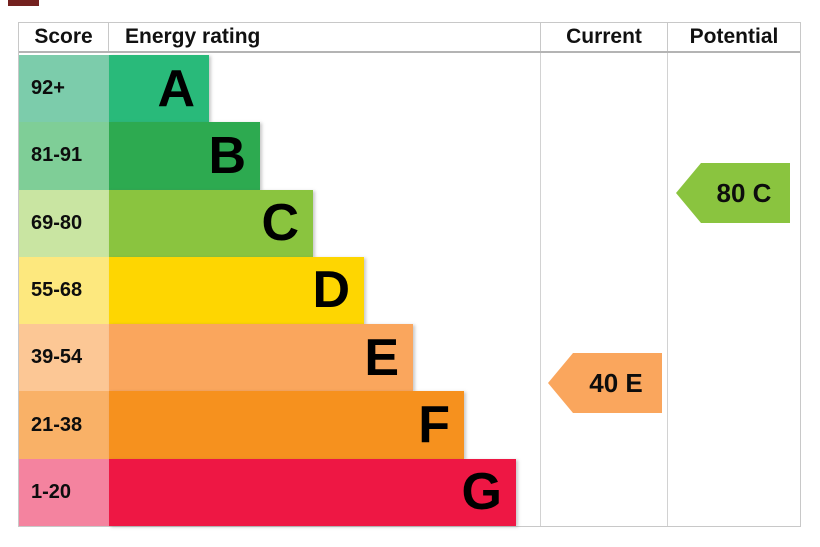 This screenshot has height=547, width=820. I want to click on rating-row-f: 21-38 F, so click(409, 425).